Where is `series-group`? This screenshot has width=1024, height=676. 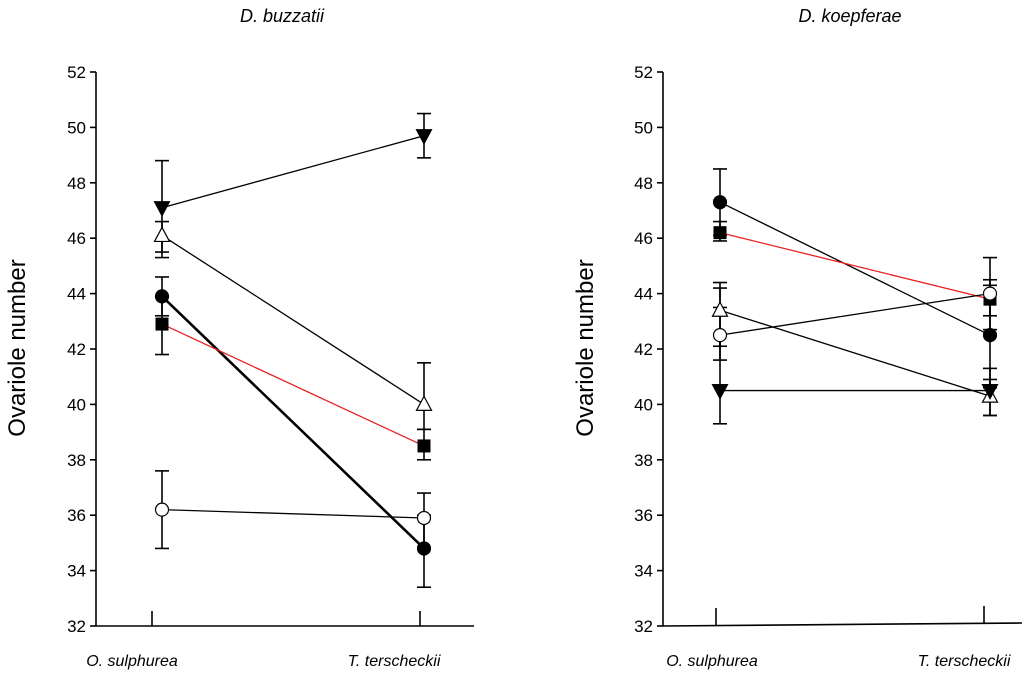 series-group is located at coordinates (855, 296).